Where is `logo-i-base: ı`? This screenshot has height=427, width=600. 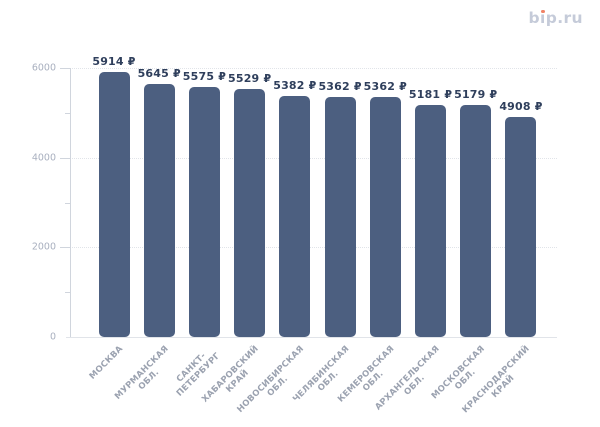 logo-i-base: ı is located at coordinates (543, 18).